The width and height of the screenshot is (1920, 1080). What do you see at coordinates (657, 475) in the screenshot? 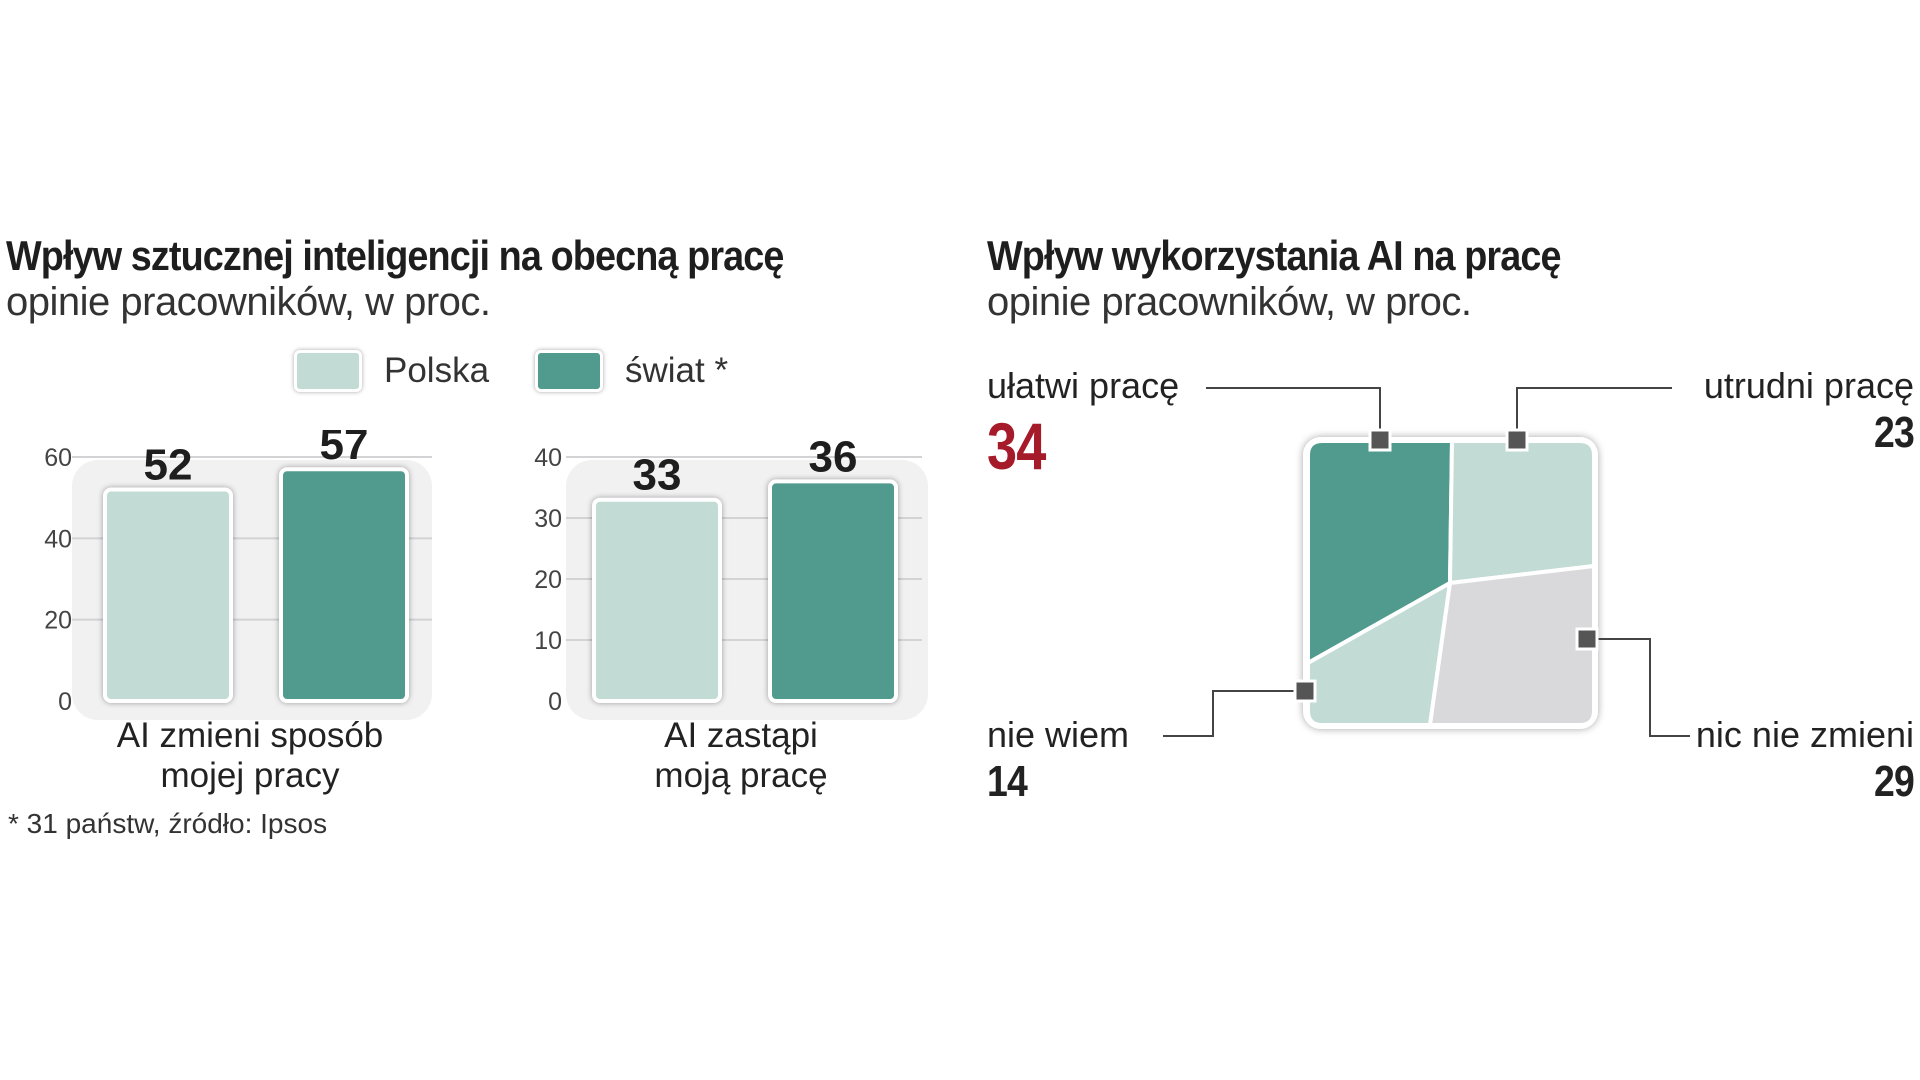
I see `chart-2-value-label: 33` at bounding box center [657, 475].